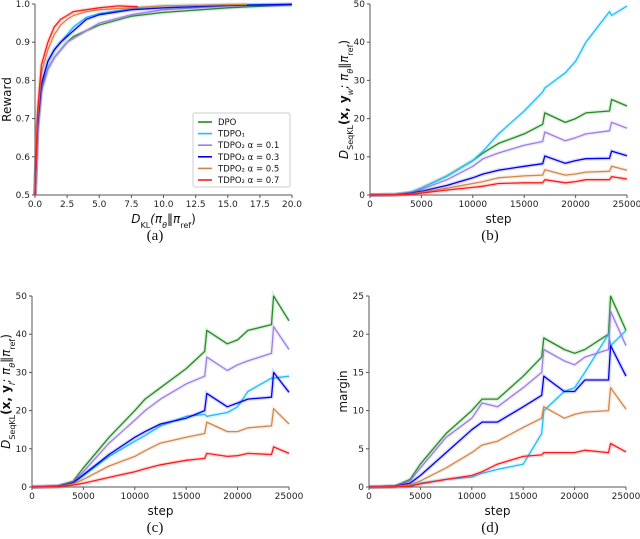 This screenshot has width=640, height=539. Describe the element at coordinates (231, 135) in the screenshot. I see `legend-entry: TDPO₁` at that location.